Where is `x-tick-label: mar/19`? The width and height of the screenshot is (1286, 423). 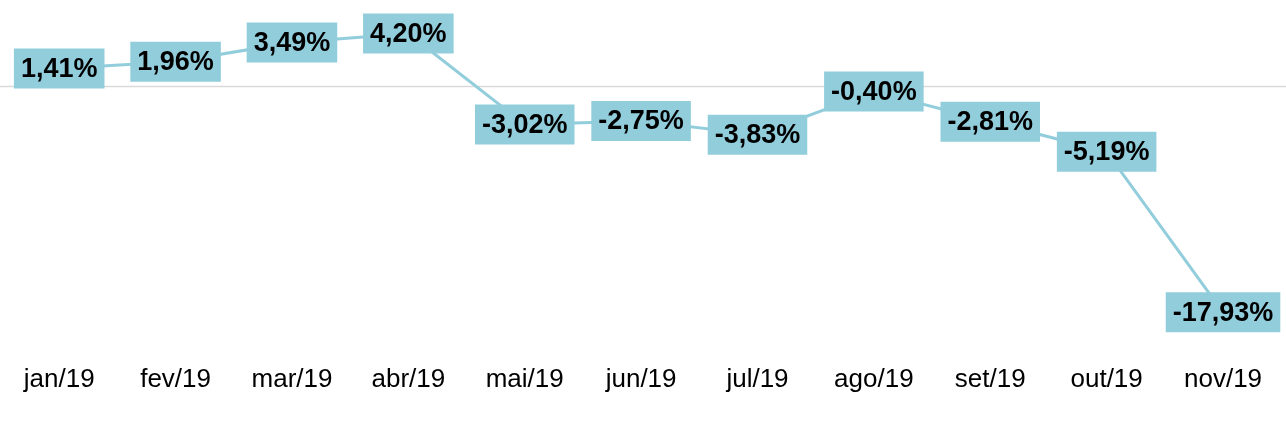
x-tick-label: mar/19 is located at coordinates (292, 377).